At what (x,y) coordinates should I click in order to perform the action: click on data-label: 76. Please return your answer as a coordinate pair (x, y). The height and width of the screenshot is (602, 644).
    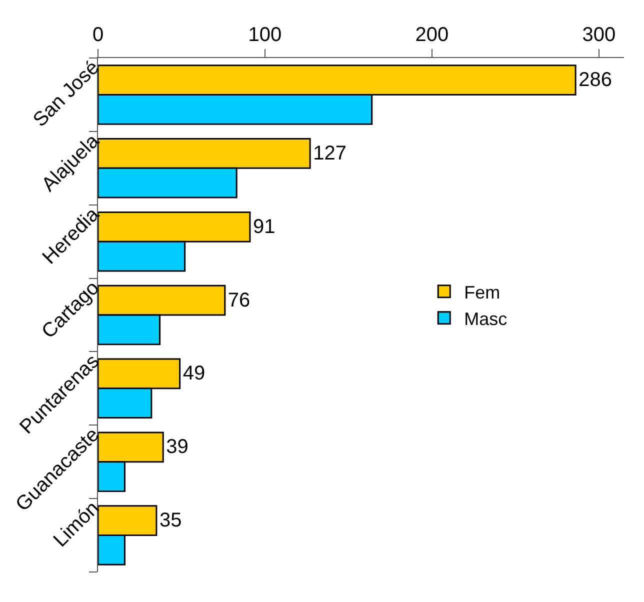
    Looking at the image, I should click on (239, 300).